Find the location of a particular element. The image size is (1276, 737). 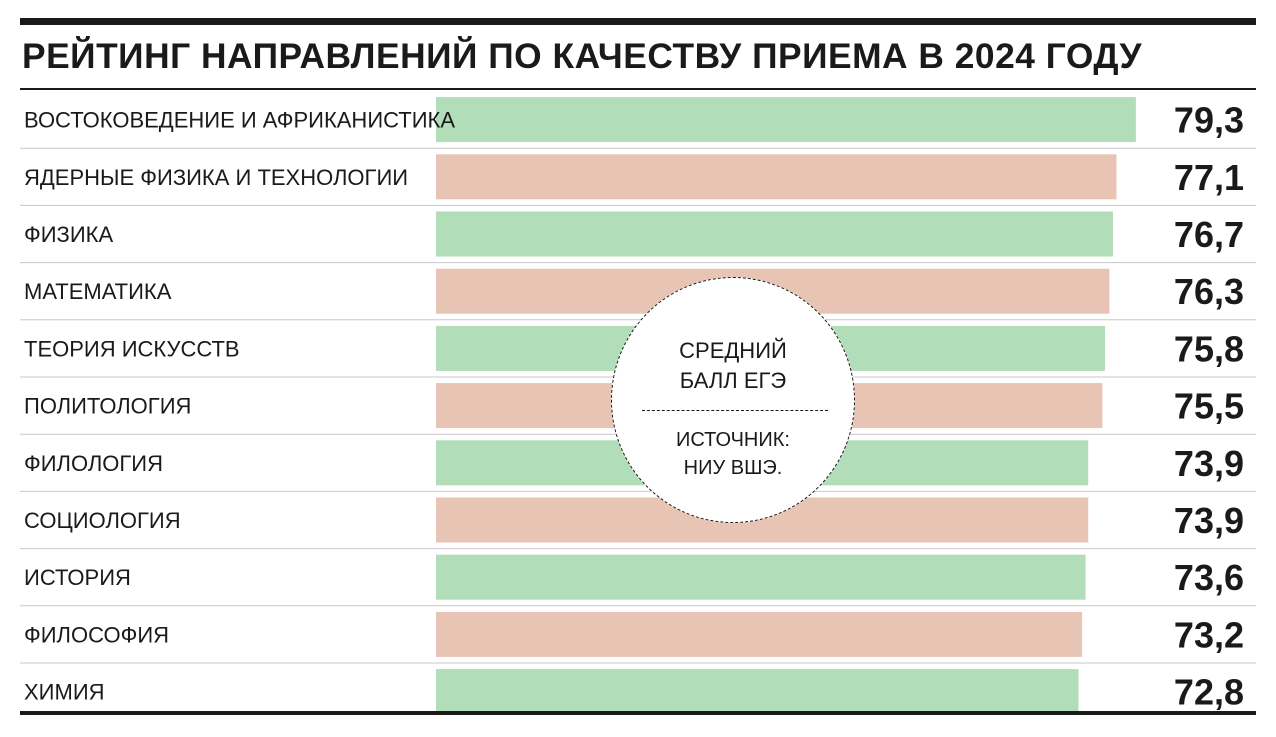

source-note: ИСТОЧНИК: НИУ ВШЭ. is located at coordinates (733, 454).